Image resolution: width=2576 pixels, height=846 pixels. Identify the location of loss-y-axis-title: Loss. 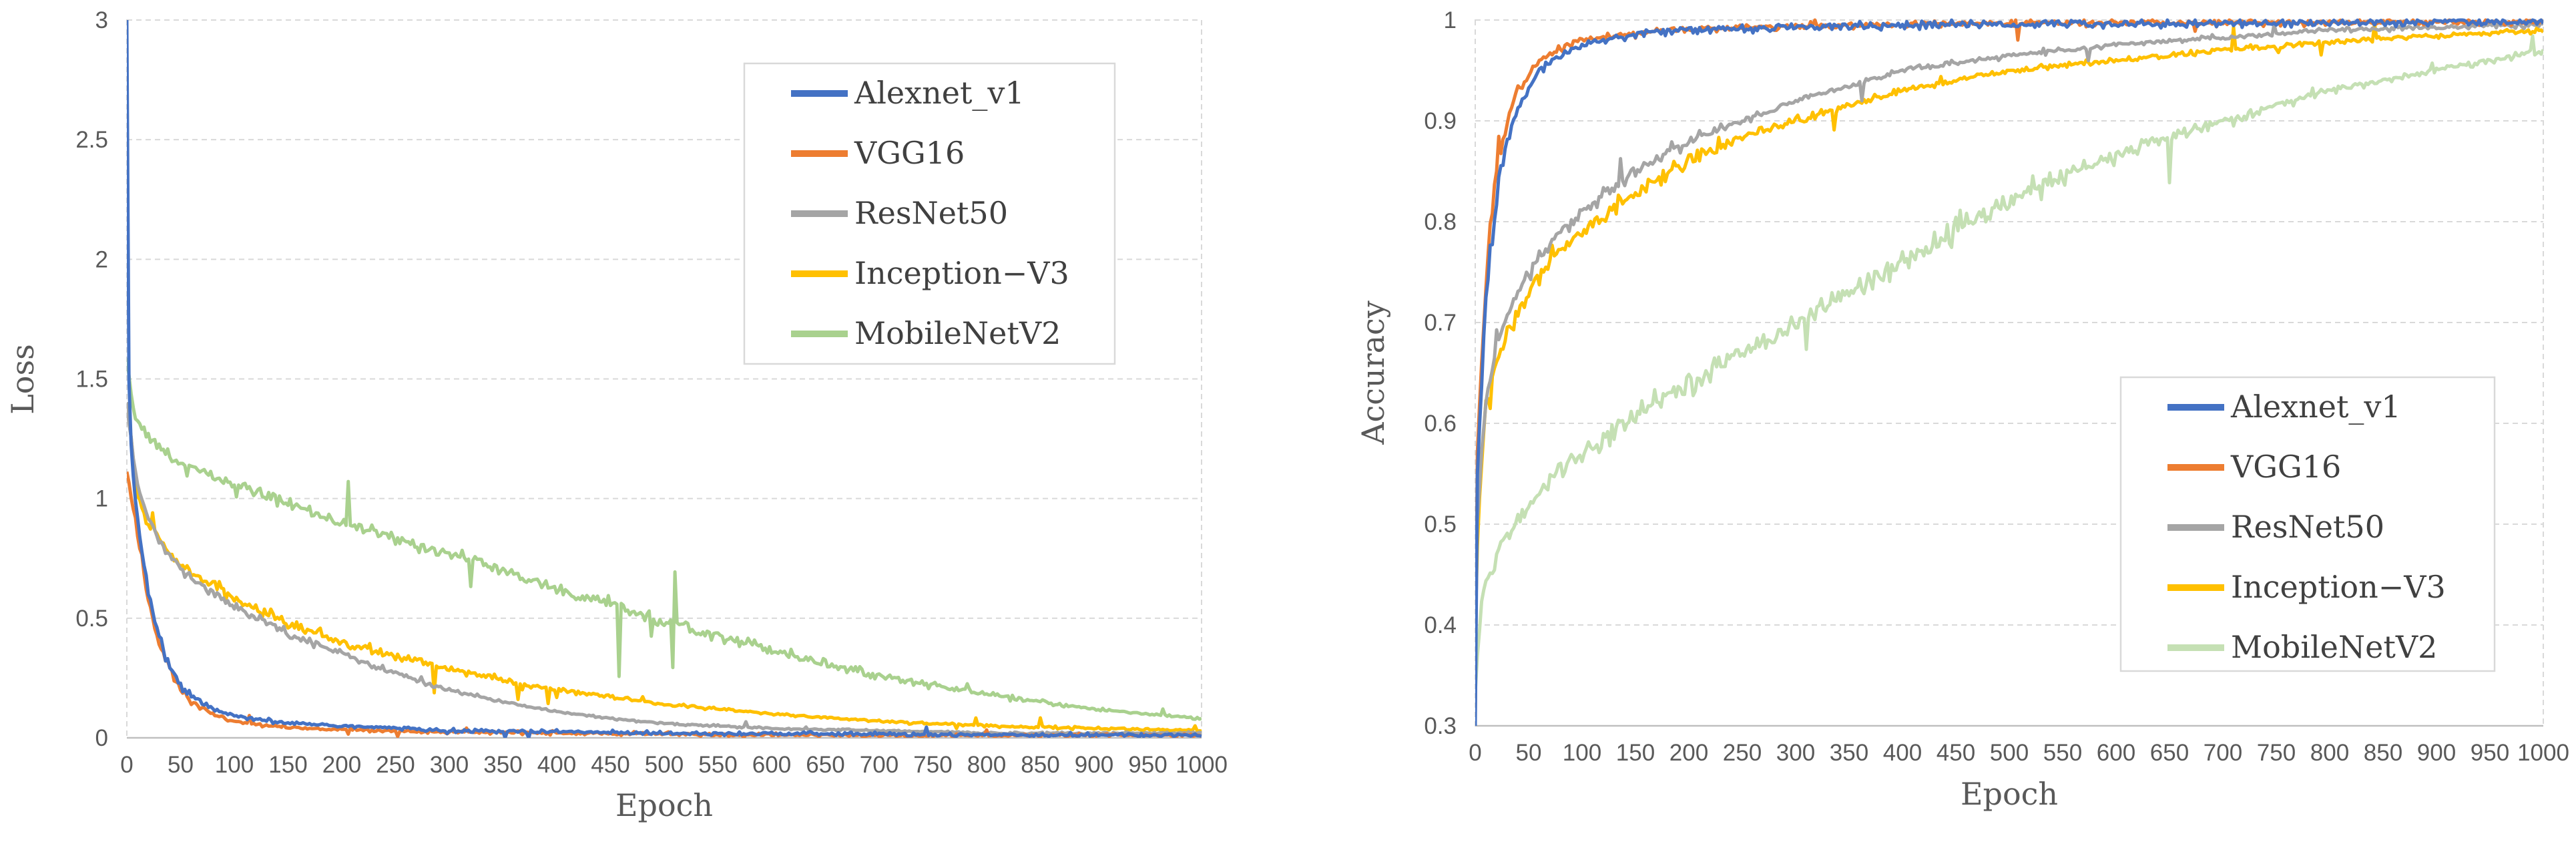
(23, 379).